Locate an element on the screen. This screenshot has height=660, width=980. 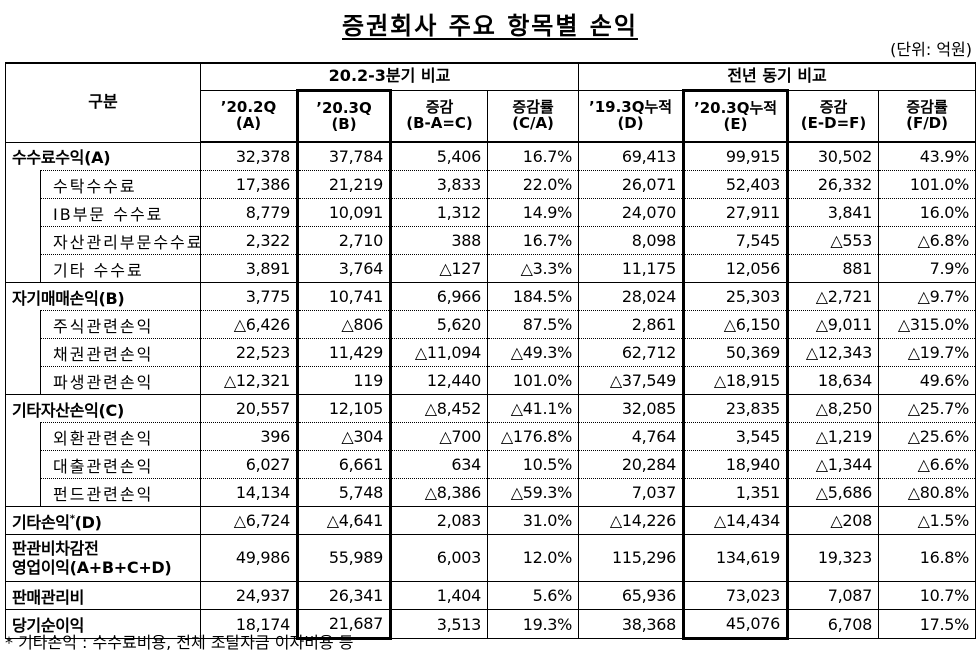
value-cell: 16.7% is located at coordinates (533, 240).